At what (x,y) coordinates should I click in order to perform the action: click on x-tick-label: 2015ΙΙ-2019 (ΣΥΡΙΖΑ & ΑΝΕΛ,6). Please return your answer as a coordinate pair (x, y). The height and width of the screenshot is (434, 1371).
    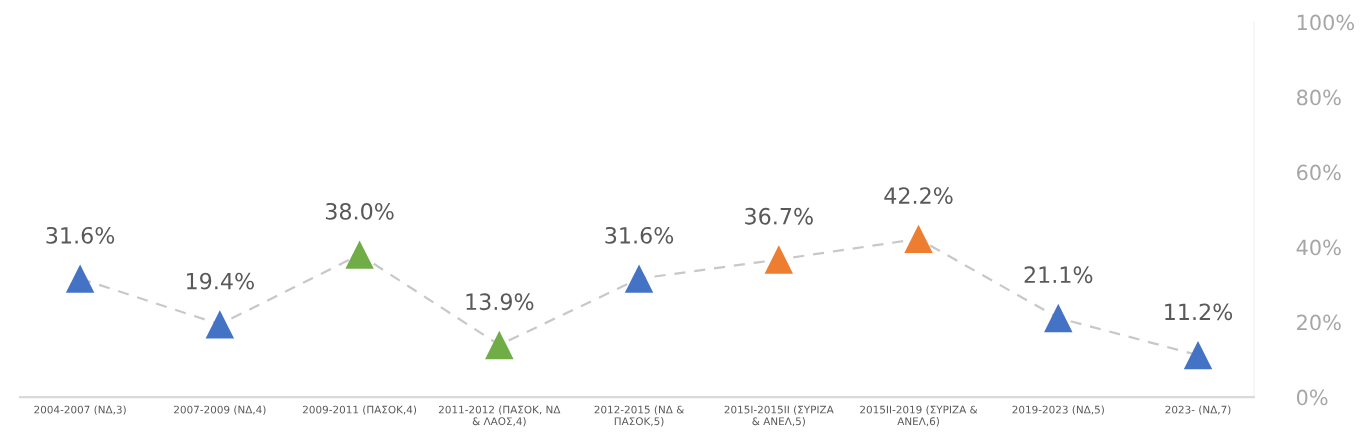
    Looking at the image, I should click on (919, 416).